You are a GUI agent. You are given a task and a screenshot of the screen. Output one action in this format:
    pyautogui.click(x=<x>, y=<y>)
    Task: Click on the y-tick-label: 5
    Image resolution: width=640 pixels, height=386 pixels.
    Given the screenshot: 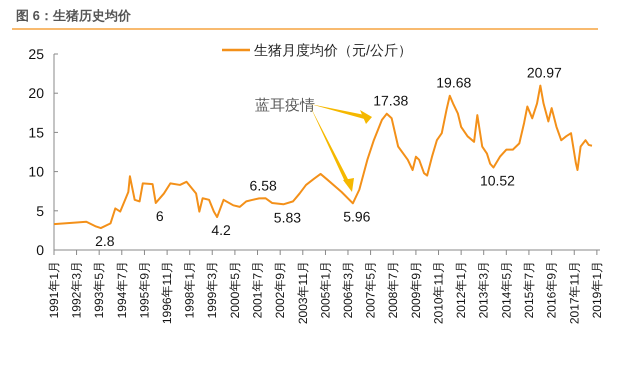 What is the action you would take?
    pyautogui.click(x=40, y=210)
    